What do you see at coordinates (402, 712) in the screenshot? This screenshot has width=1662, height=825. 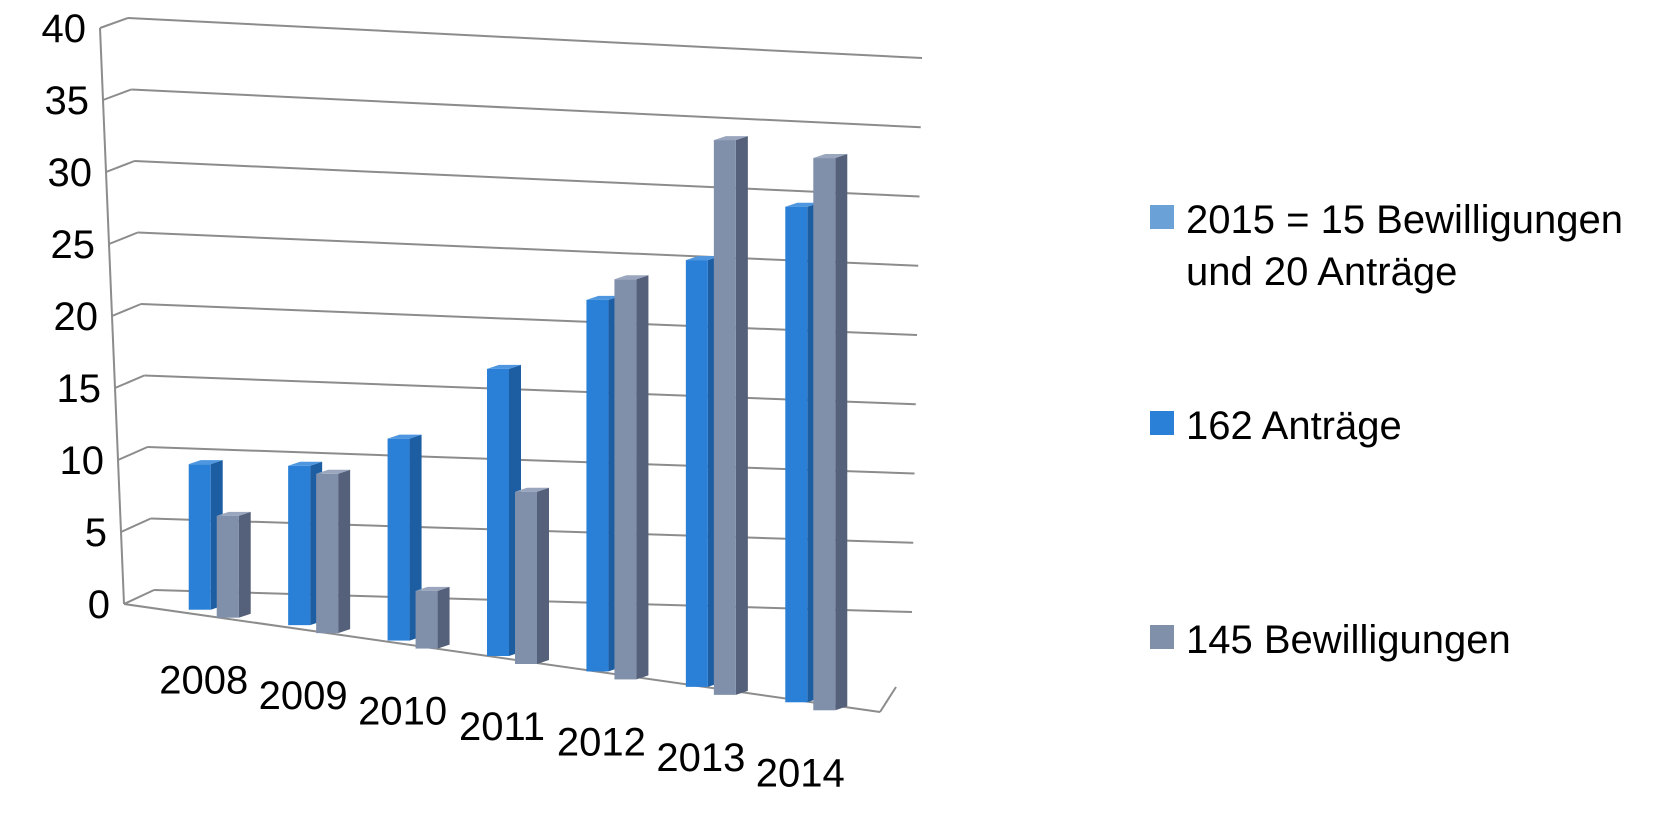 I see `x-tick-label: 2010` at bounding box center [402, 712].